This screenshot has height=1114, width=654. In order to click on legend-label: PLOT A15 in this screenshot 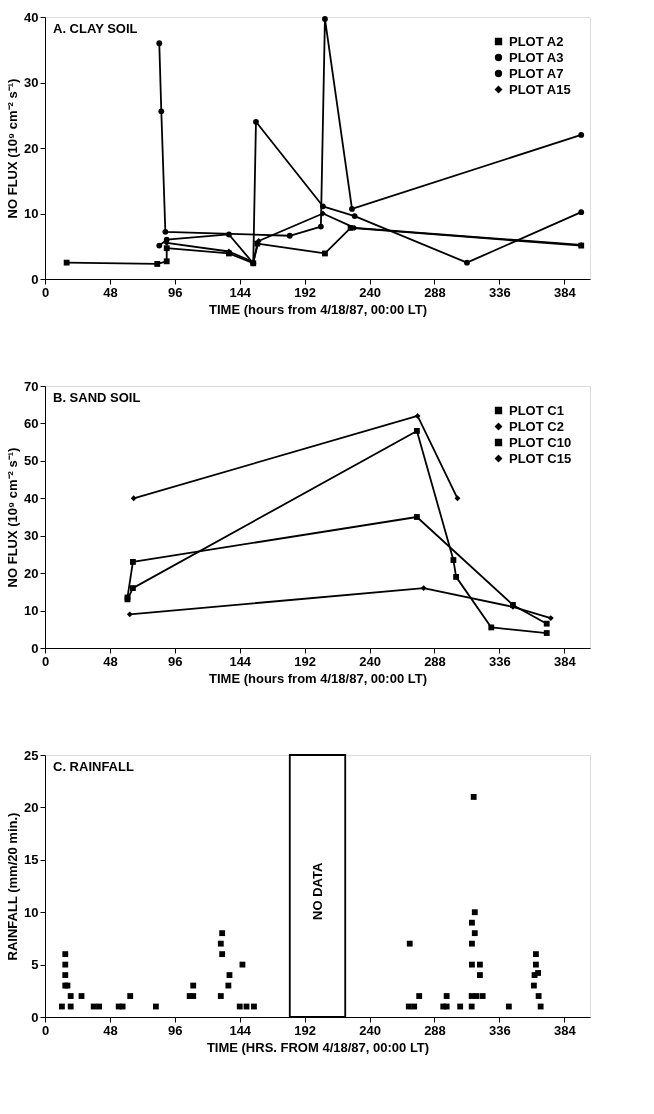, I will do `click(540, 89)`.